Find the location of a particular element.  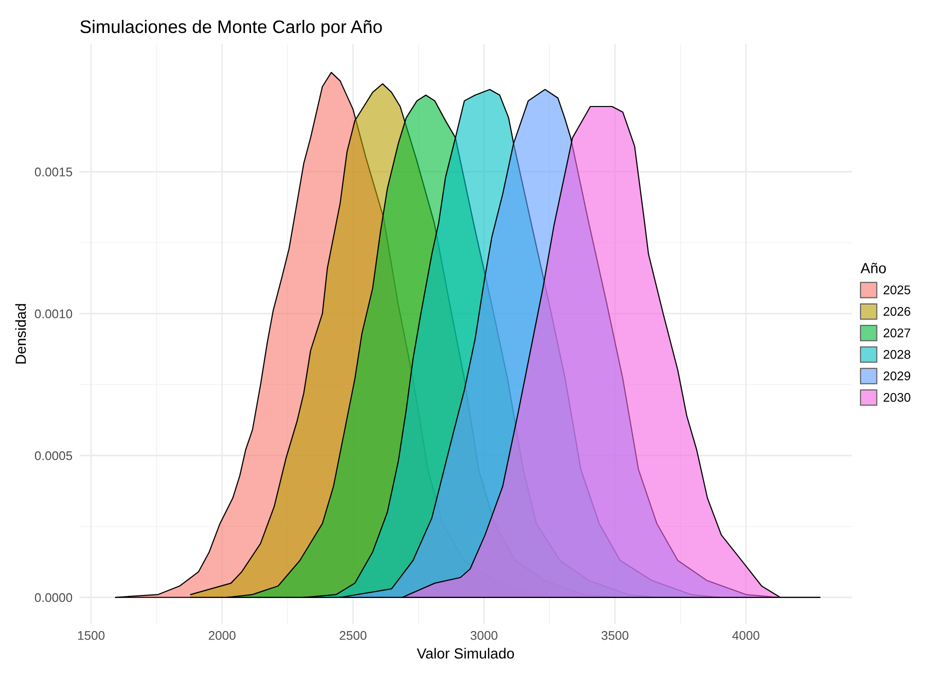

y-axis-title: Densidad is located at coordinates (20, 334).